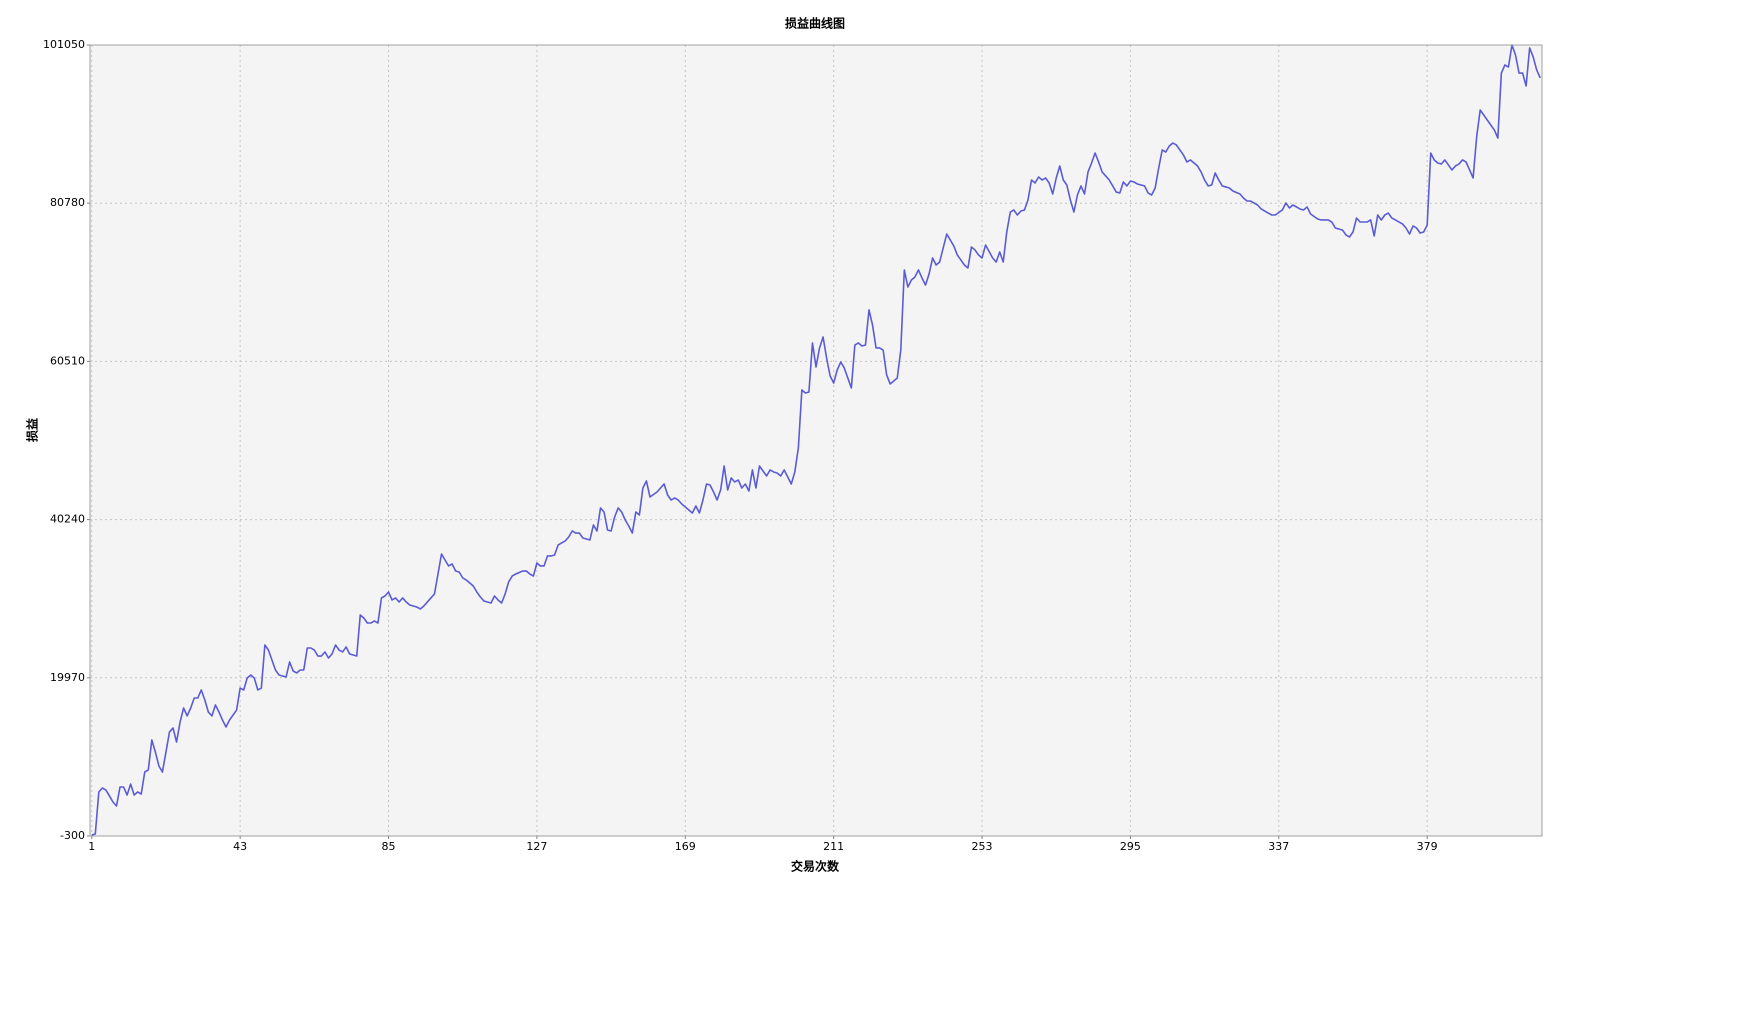 The height and width of the screenshot is (1017, 1757). Describe the element at coordinates (1278, 846) in the screenshot. I see `x-tick-label: 337` at that location.